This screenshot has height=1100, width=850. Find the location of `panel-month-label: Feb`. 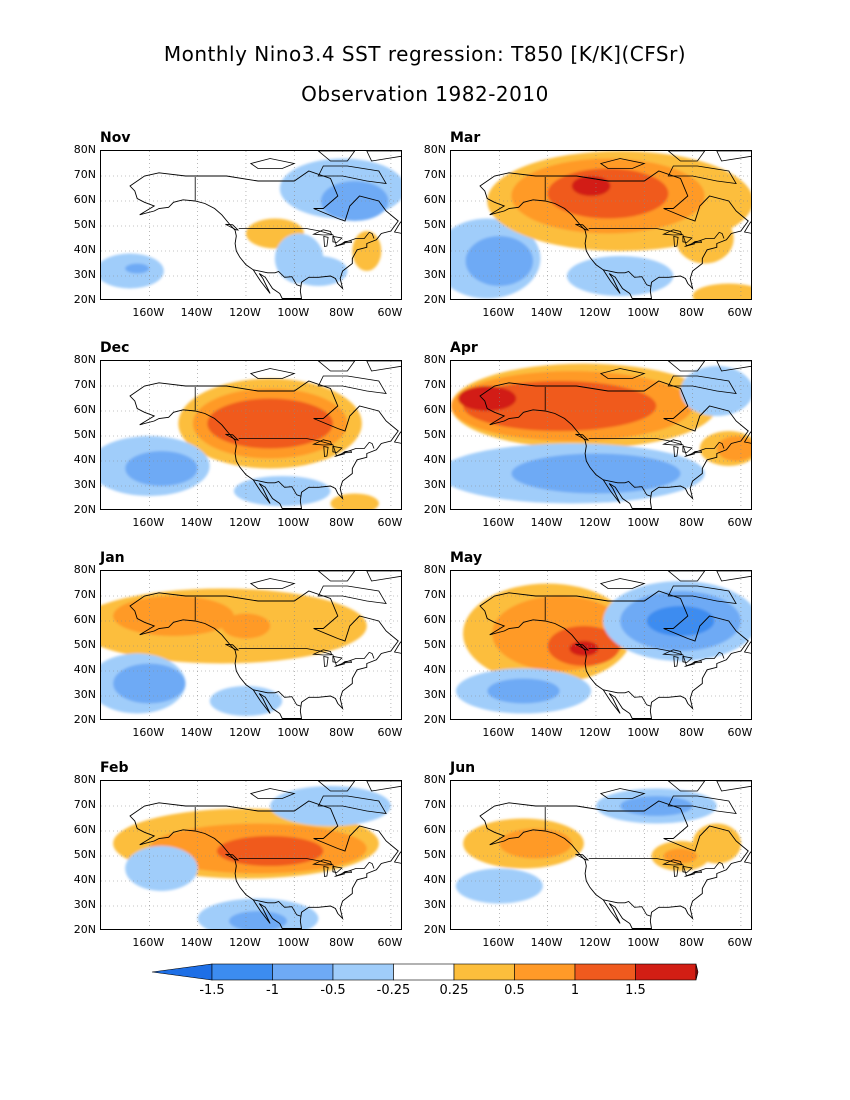

panel-month-label: Feb is located at coordinates (114, 768).